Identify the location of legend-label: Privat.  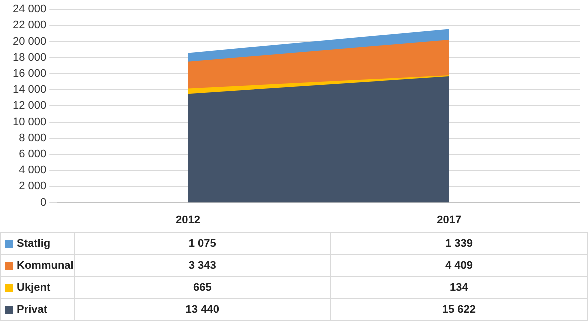
(37, 309).